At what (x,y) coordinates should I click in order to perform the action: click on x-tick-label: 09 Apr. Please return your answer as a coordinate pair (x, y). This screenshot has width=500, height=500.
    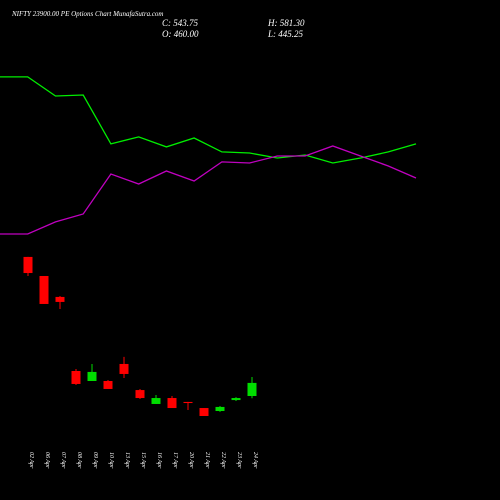
    Looking at the image, I should click on (95, 460).